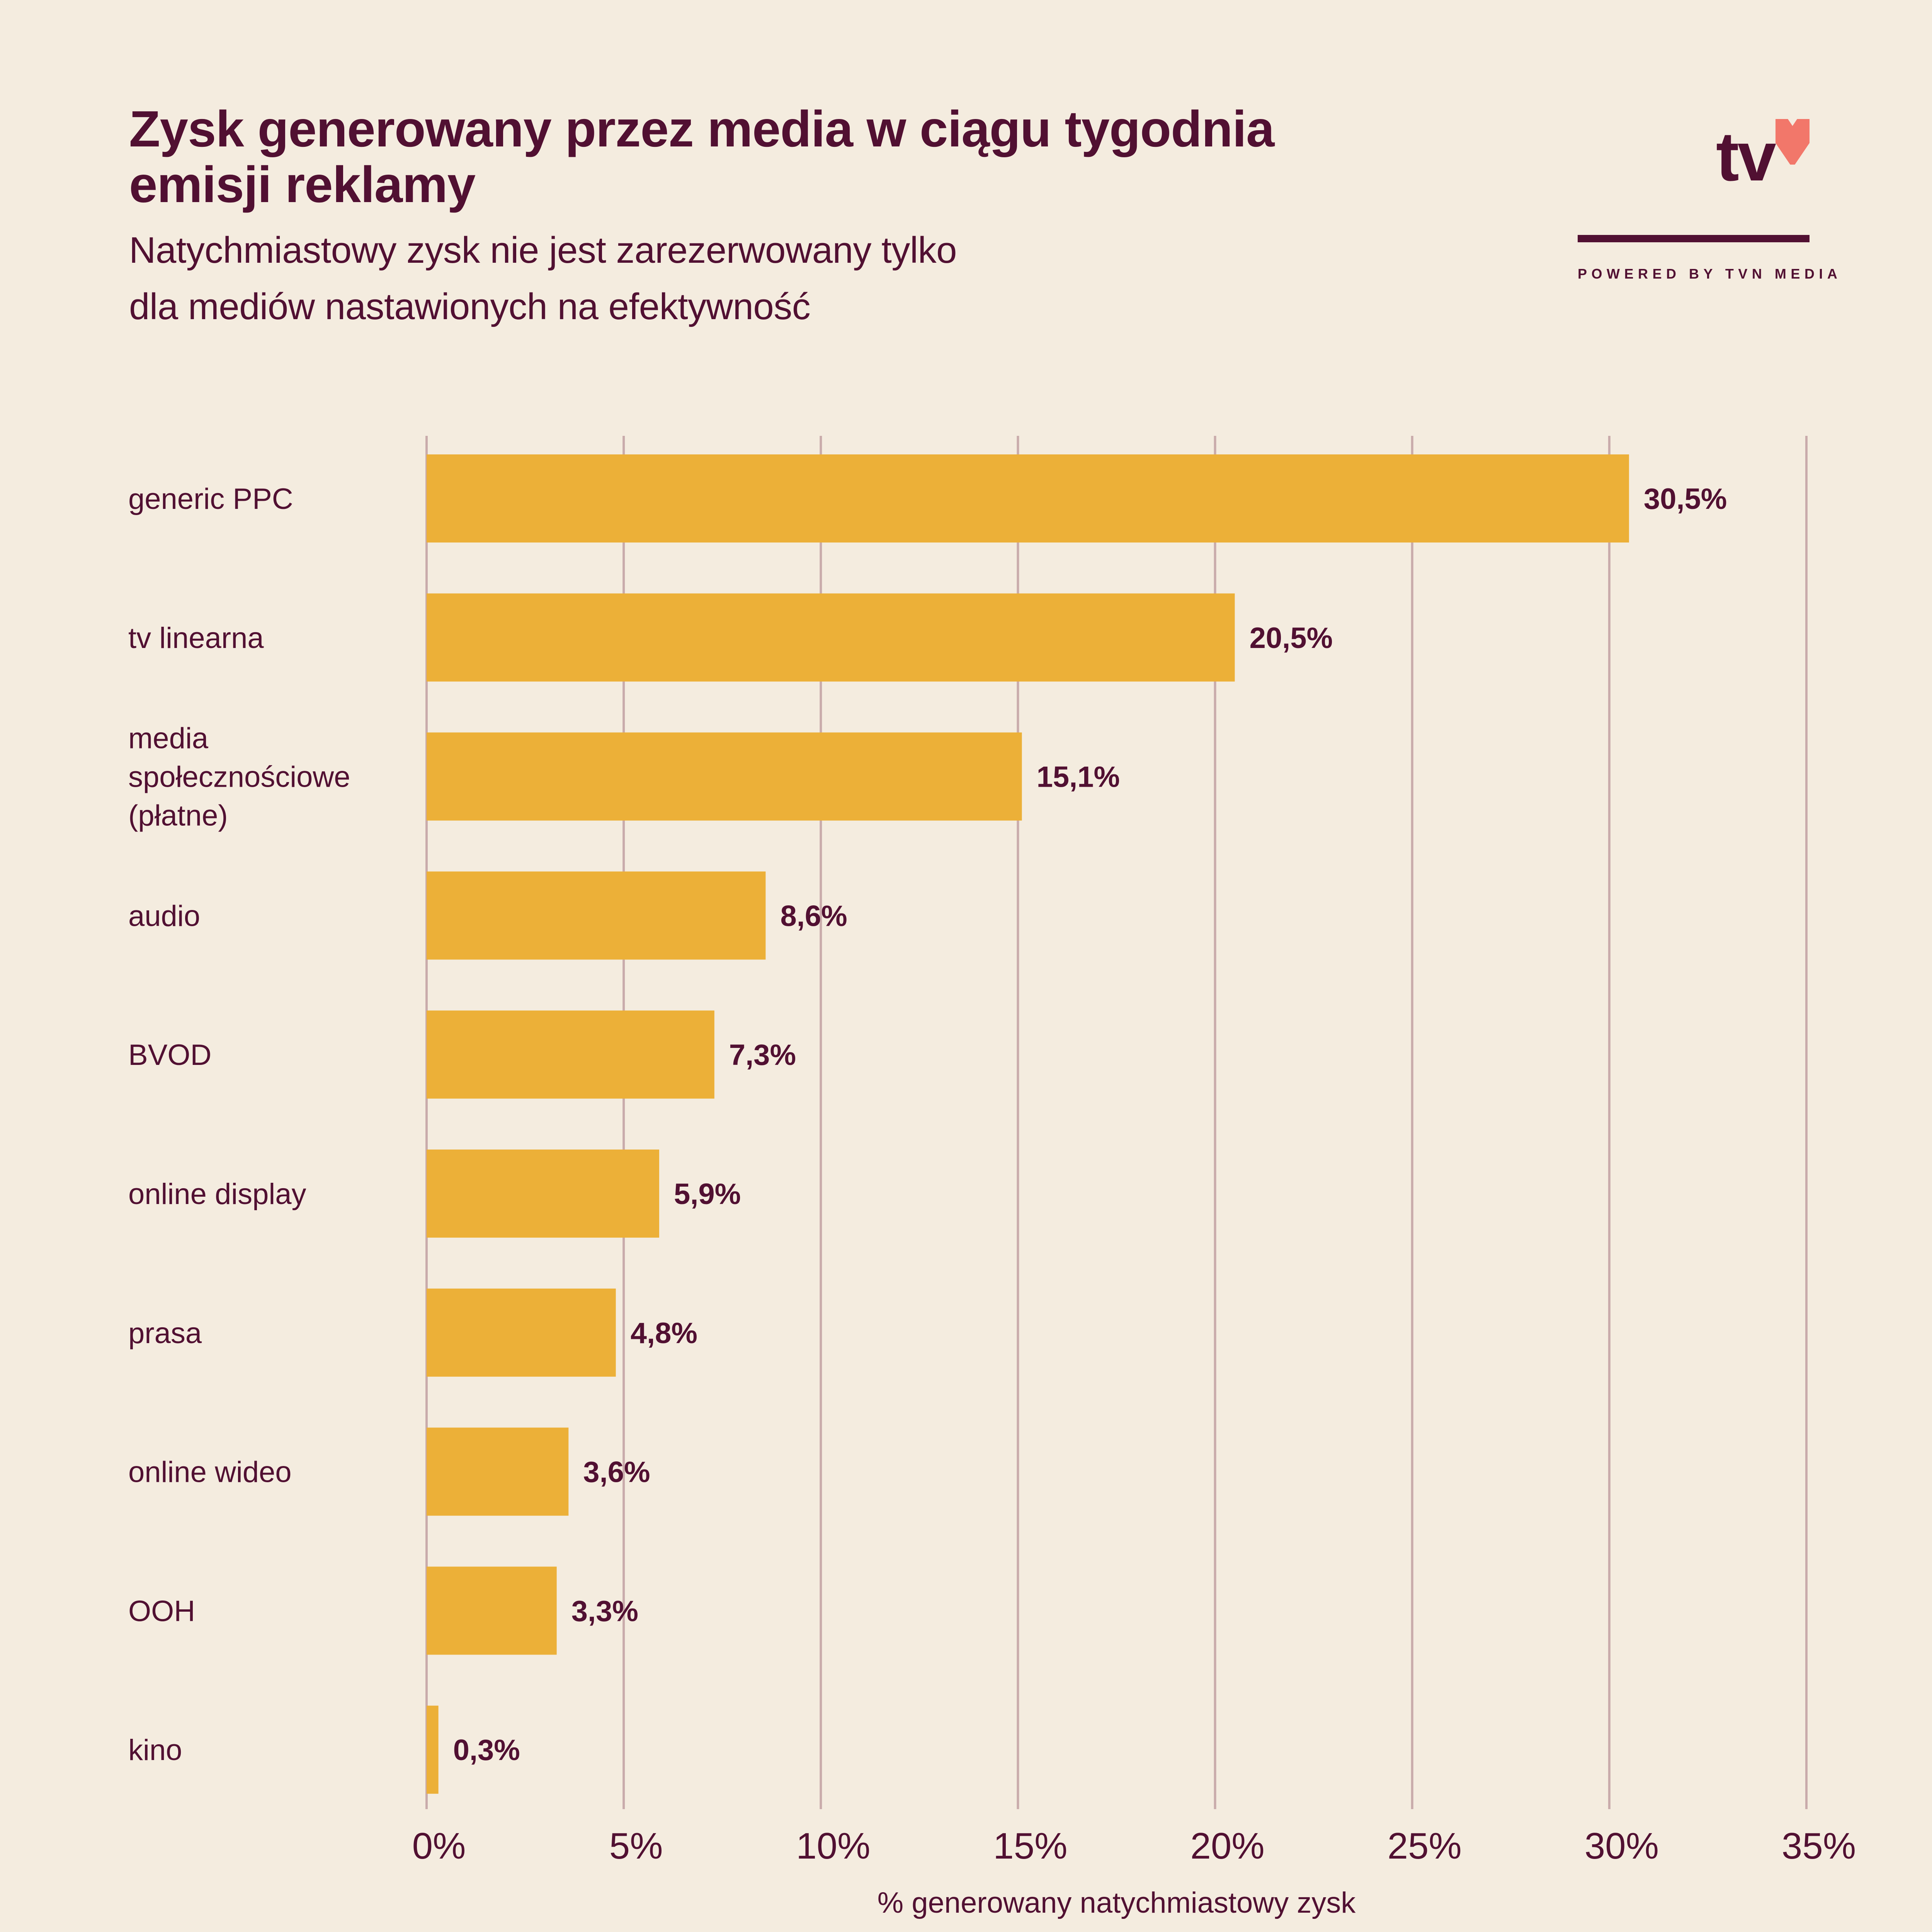 This screenshot has height=1932, width=1932. I want to click on x-tick-label: 20%, so click(1227, 1846).